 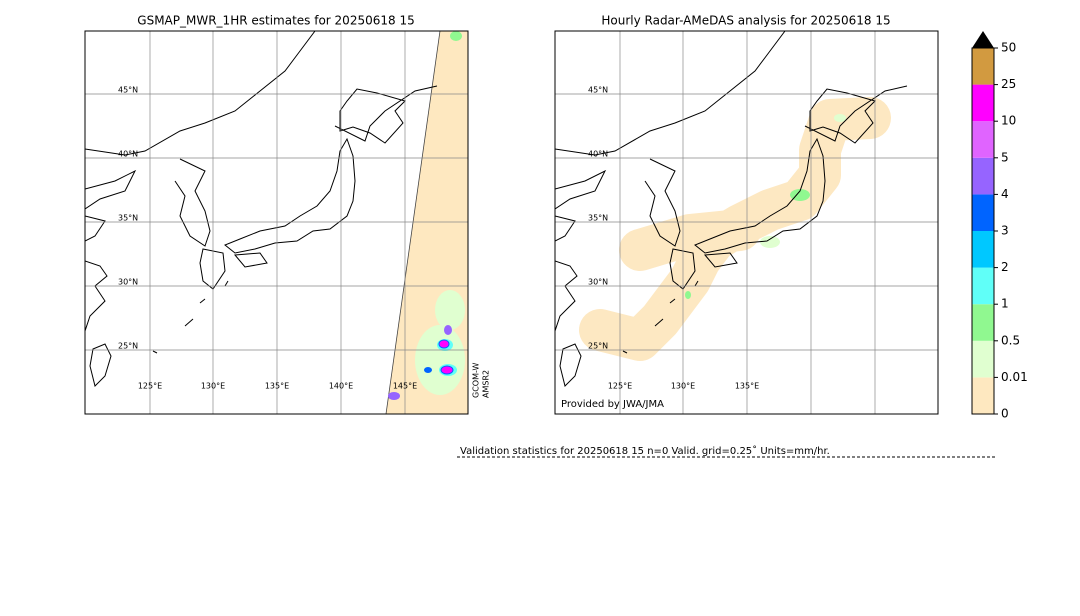 I want to click on colorbar-label: 5, so click(x=1005, y=157).